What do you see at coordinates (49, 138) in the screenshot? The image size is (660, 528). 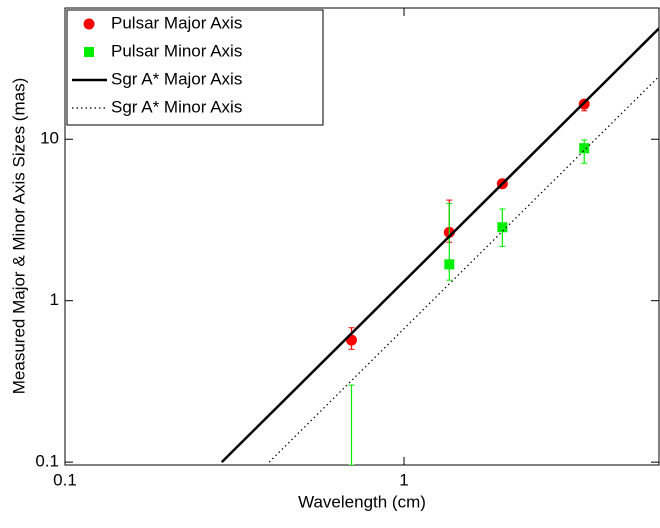 I see `y-tick-label: 10` at bounding box center [49, 138].